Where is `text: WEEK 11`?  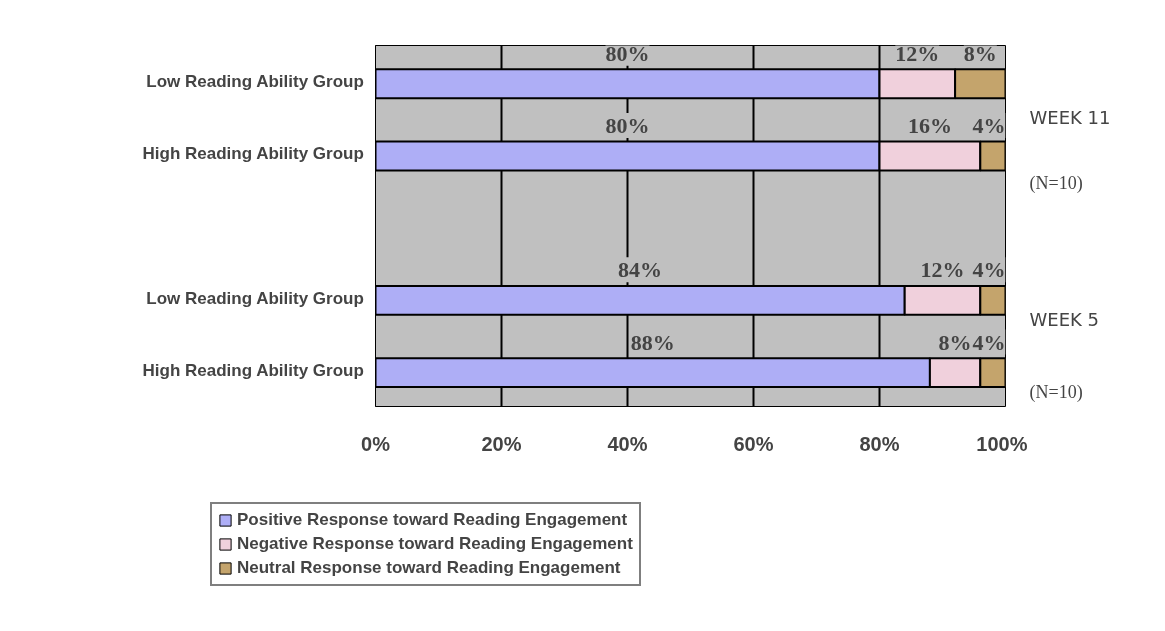
text: WEEK 11 is located at coordinates (1070, 118).